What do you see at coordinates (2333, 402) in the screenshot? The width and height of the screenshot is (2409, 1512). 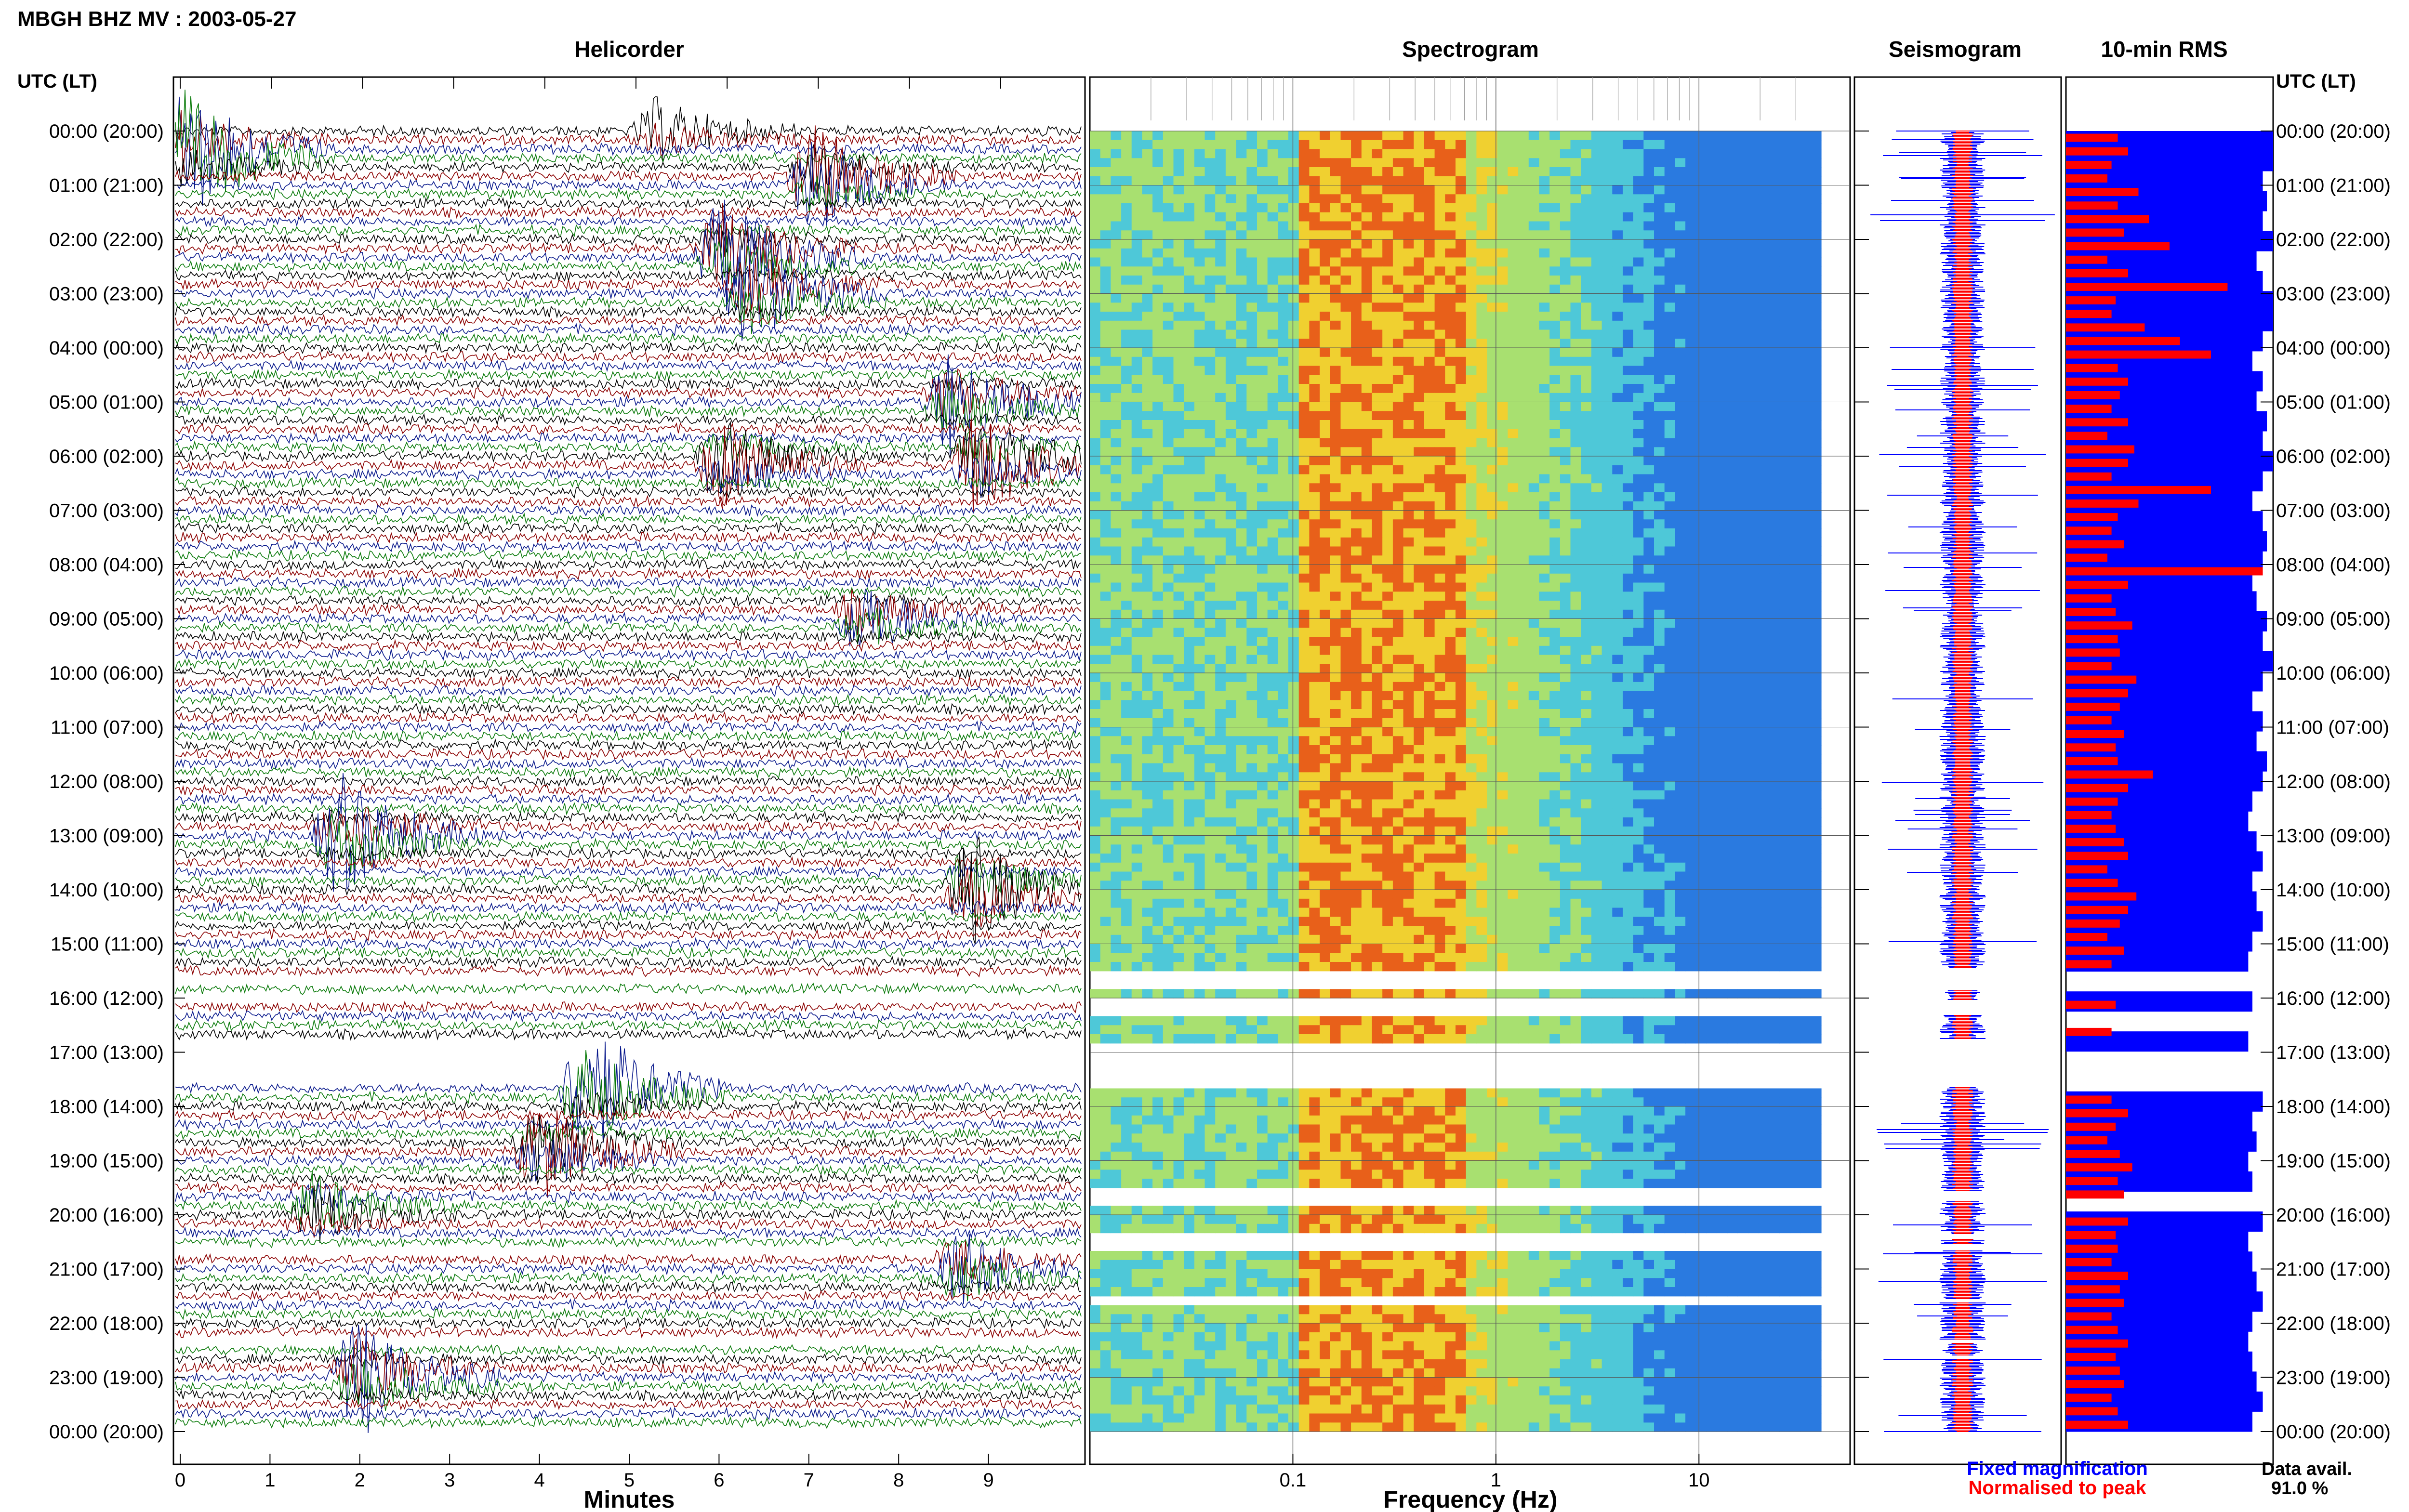 I see `time-label-right: 05:00 (01:00)` at bounding box center [2333, 402].